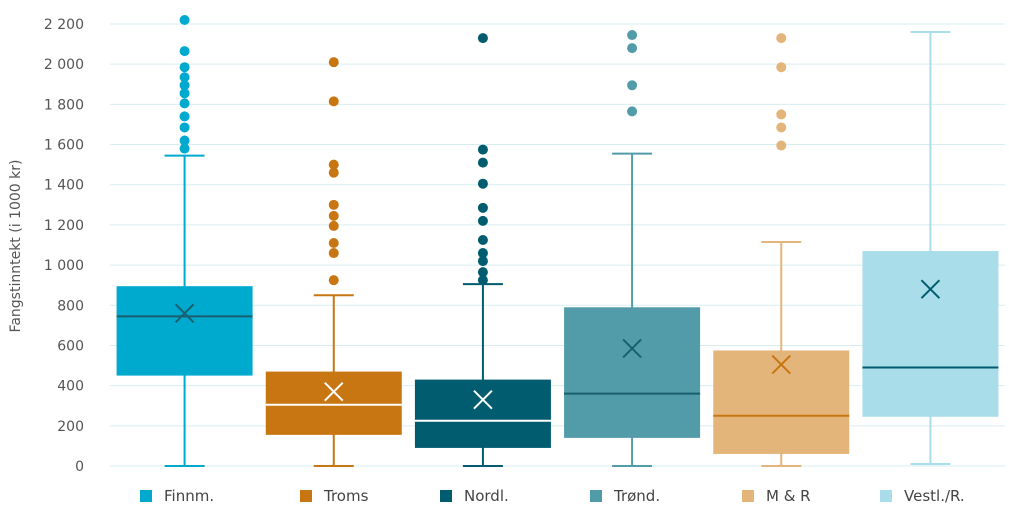 The image size is (1009, 510). I want to click on y-tick-label: 2 200, so click(64, 25).